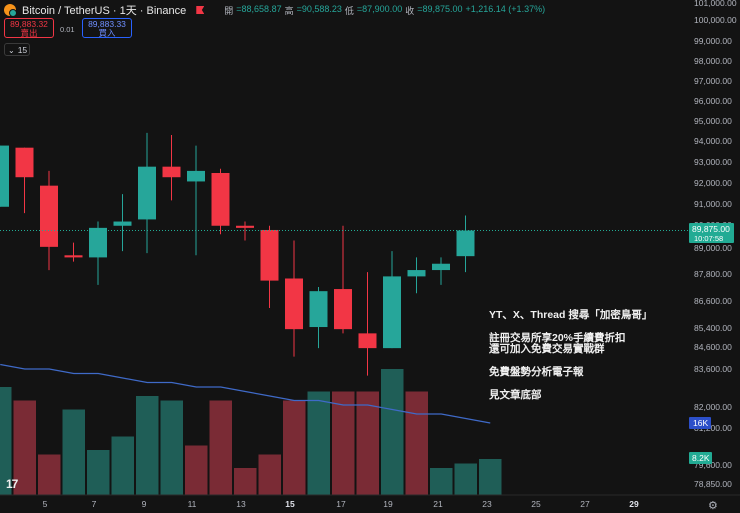  What do you see at coordinates (536, 504) in the screenshot?
I see `x-tick-label: 25` at bounding box center [536, 504].